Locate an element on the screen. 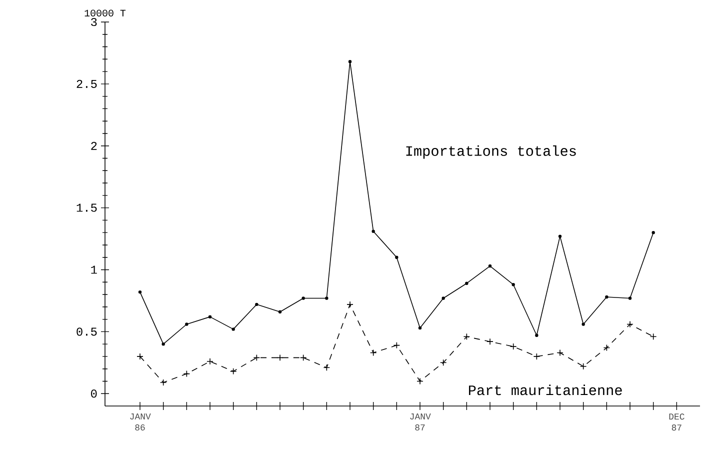 The image size is (728, 452). x-tick-label: JANV 87 is located at coordinates (420, 422).